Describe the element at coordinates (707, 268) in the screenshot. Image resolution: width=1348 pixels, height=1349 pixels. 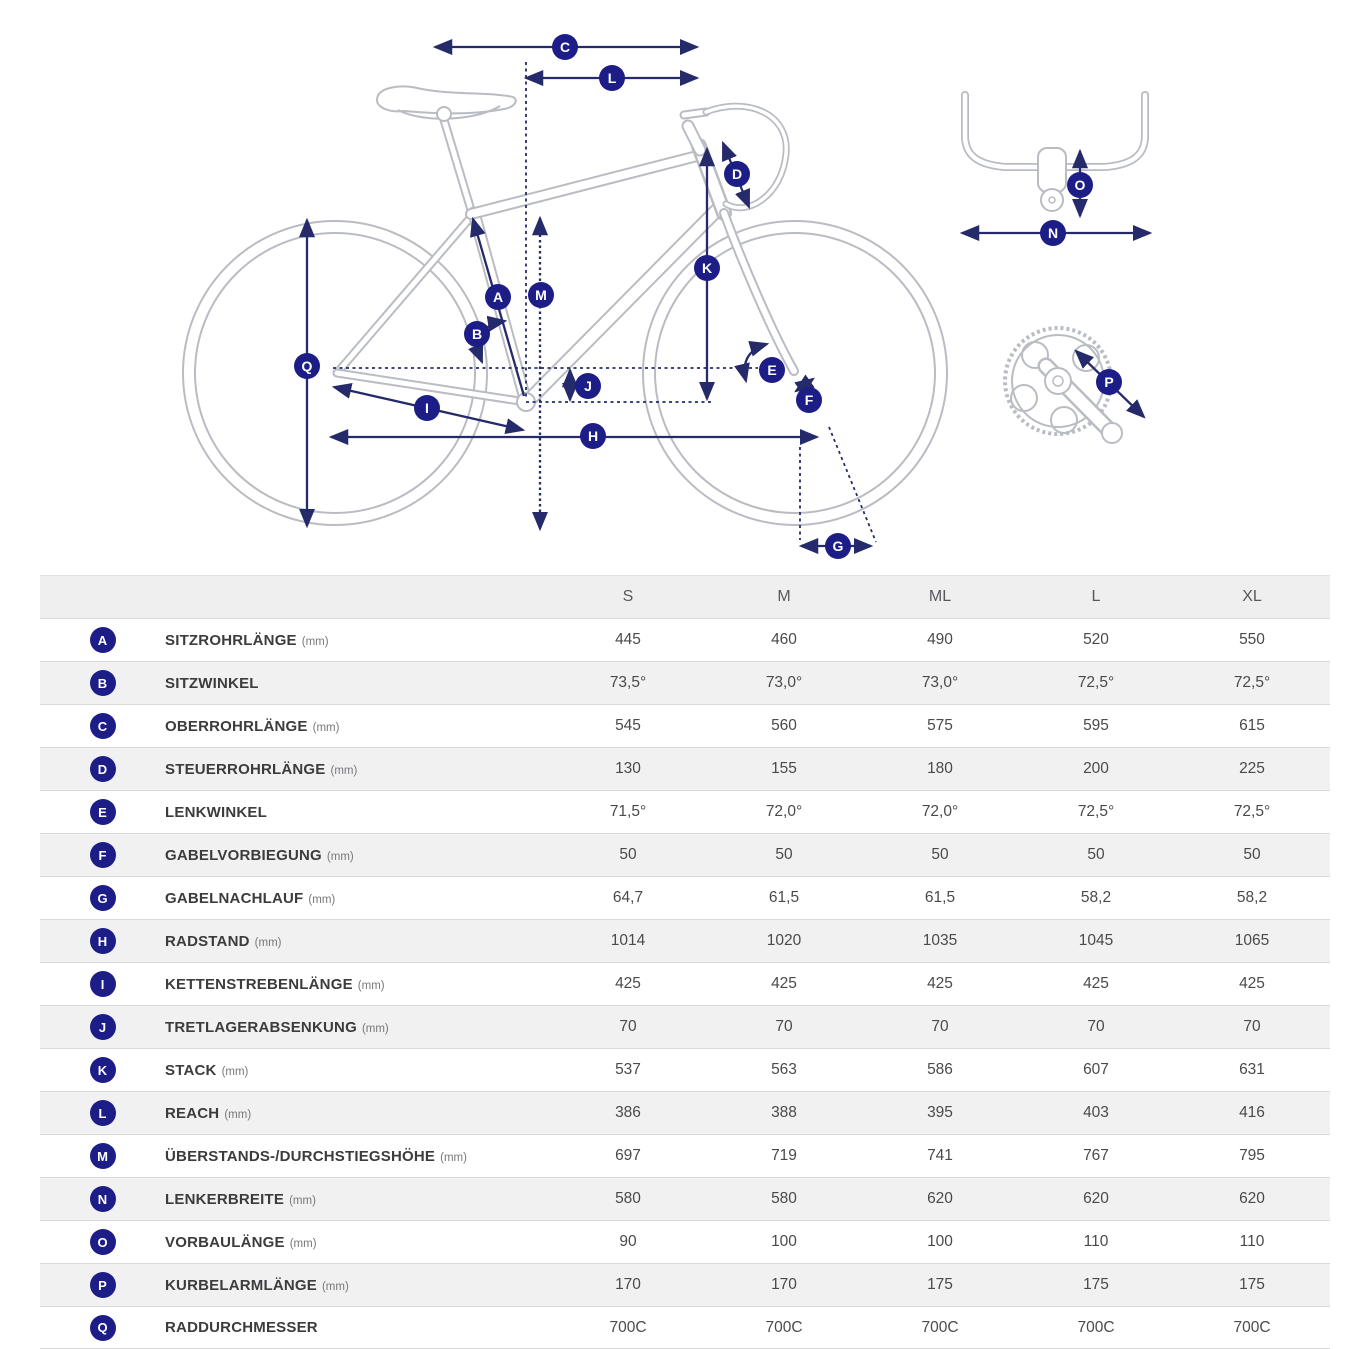
I see `marker-badge-K` at that location.